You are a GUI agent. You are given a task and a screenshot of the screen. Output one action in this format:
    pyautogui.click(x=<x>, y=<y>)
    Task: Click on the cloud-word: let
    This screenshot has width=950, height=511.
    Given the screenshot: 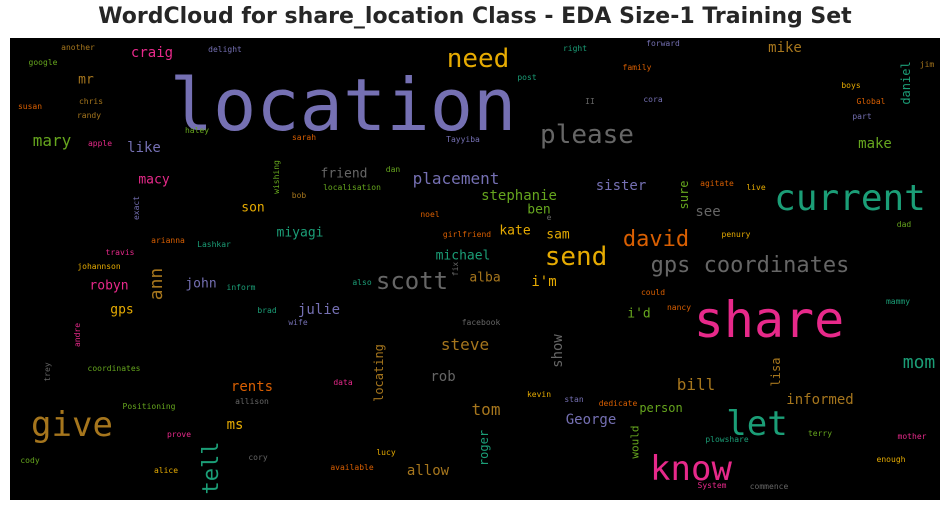 What is the action you would take?
    pyautogui.click(x=757, y=424)
    